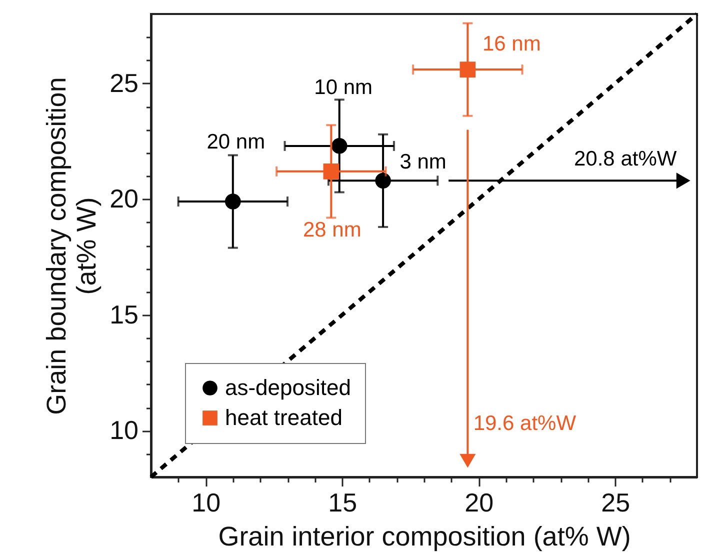  Describe the element at coordinates (236, 142) in the screenshot. I see `annotation: 20 nm` at that location.